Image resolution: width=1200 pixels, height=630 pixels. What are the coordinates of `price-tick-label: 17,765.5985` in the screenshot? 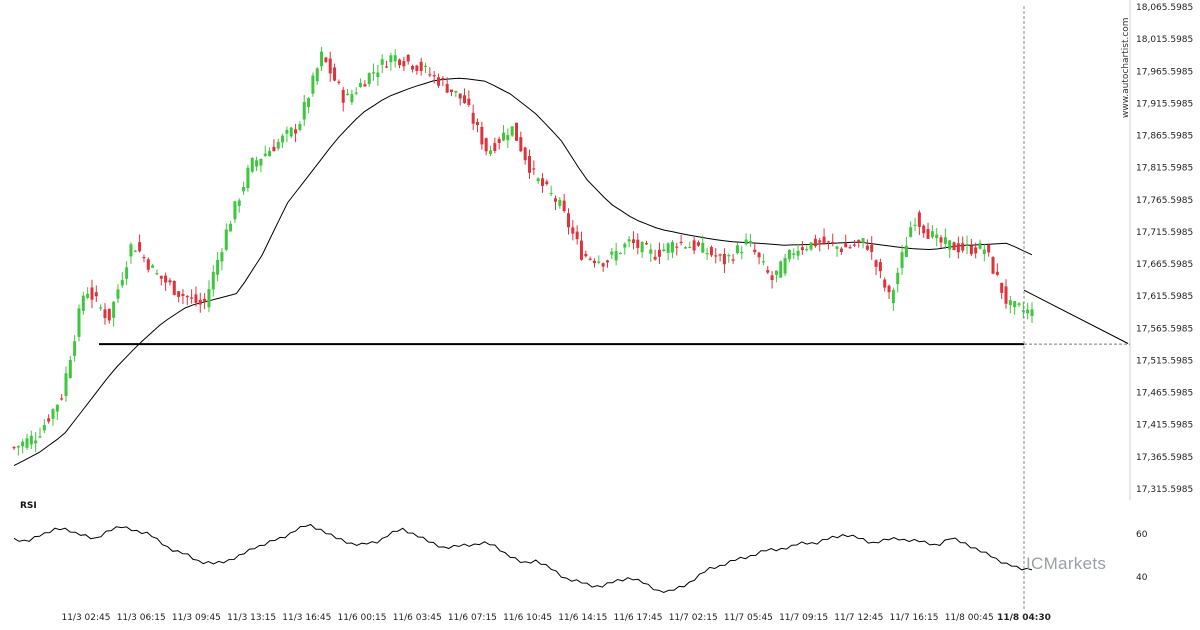 It's located at (1164, 201).